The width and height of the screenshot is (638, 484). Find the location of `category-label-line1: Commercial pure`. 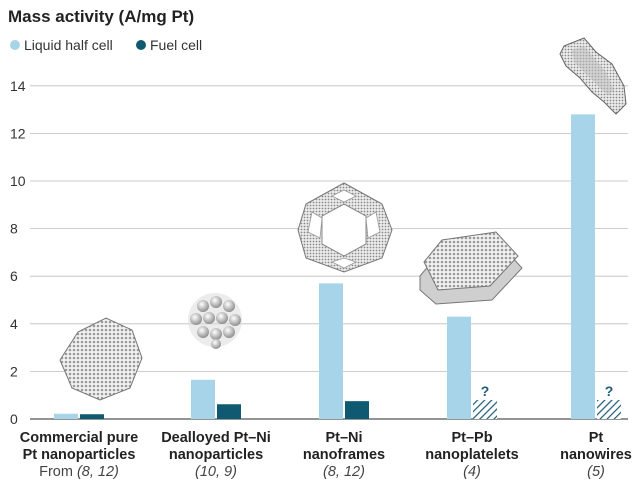

category-label-line1: Commercial pure is located at coordinates (79, 438).